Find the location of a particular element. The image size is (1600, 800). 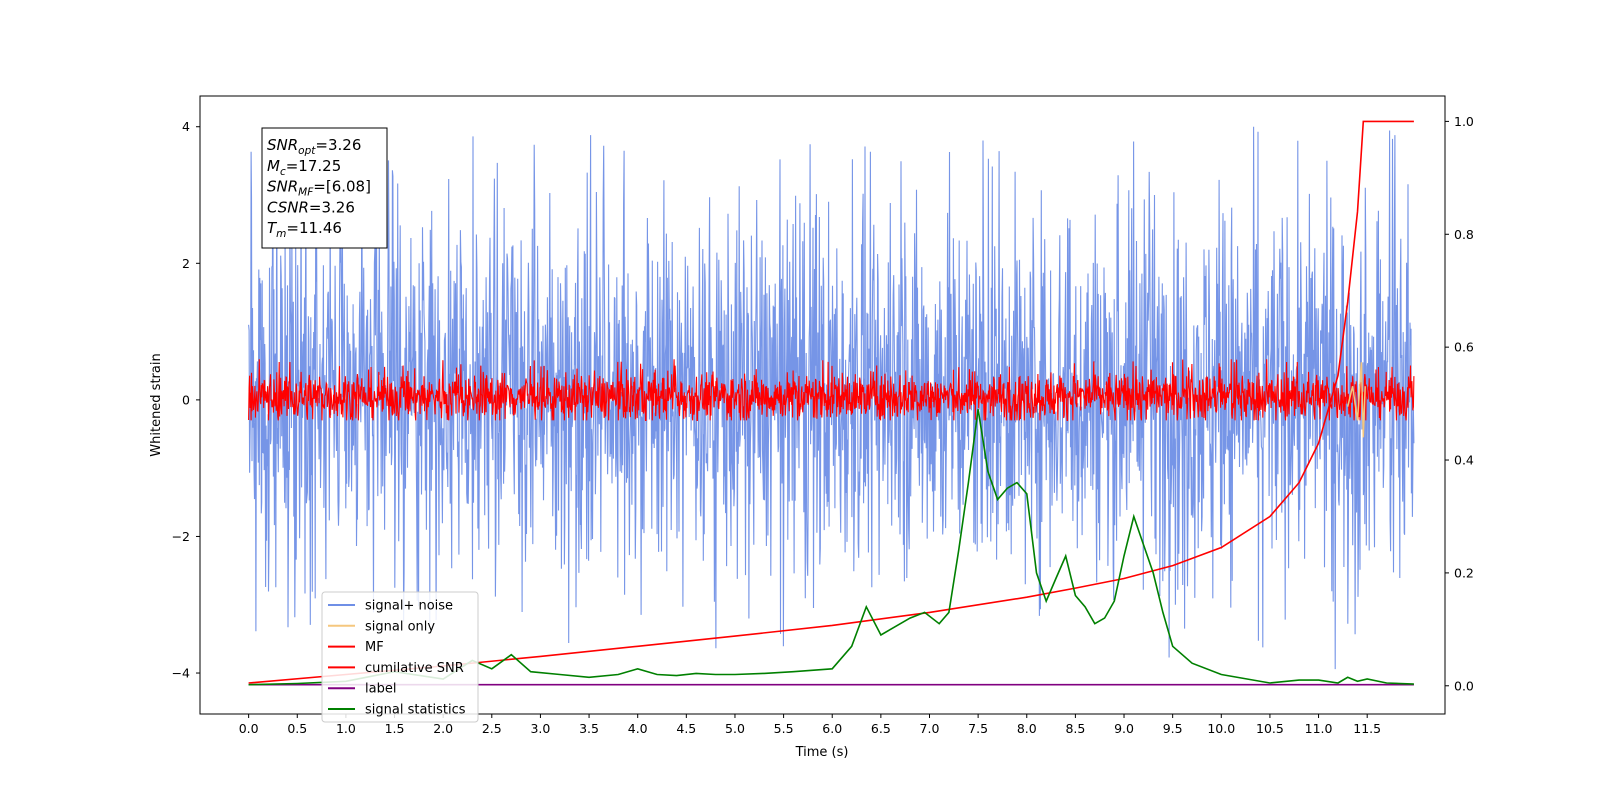

x-tick-label: 2.0 is located at coordinates (443, 728).